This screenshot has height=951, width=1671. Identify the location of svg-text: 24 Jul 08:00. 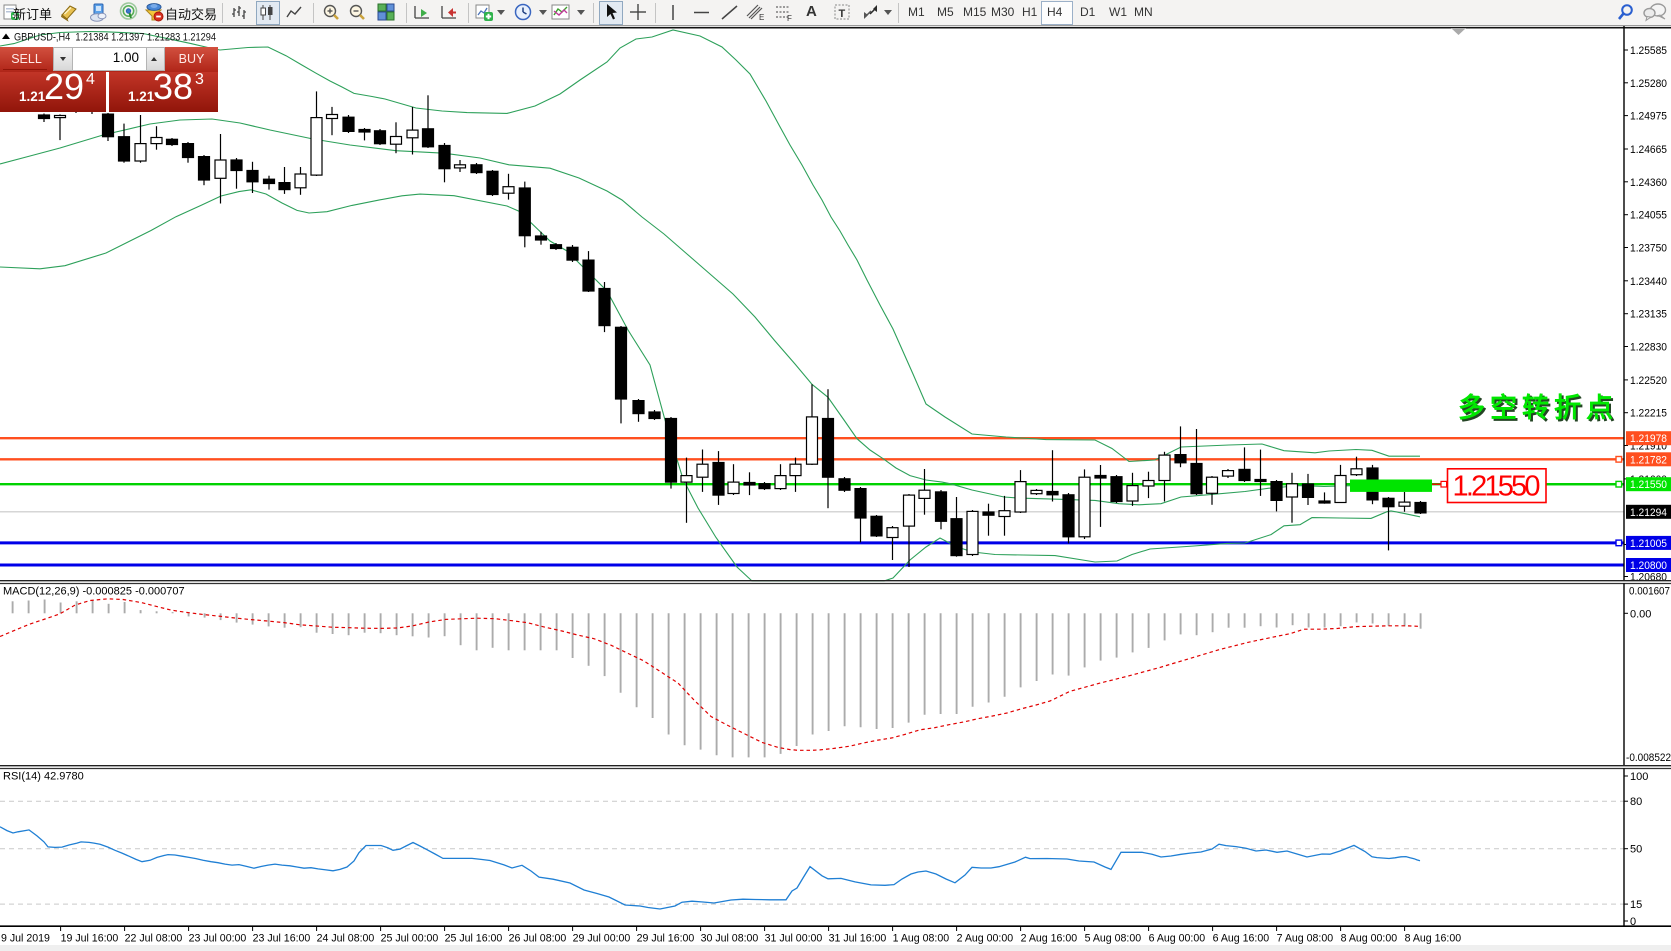
(346, 939).